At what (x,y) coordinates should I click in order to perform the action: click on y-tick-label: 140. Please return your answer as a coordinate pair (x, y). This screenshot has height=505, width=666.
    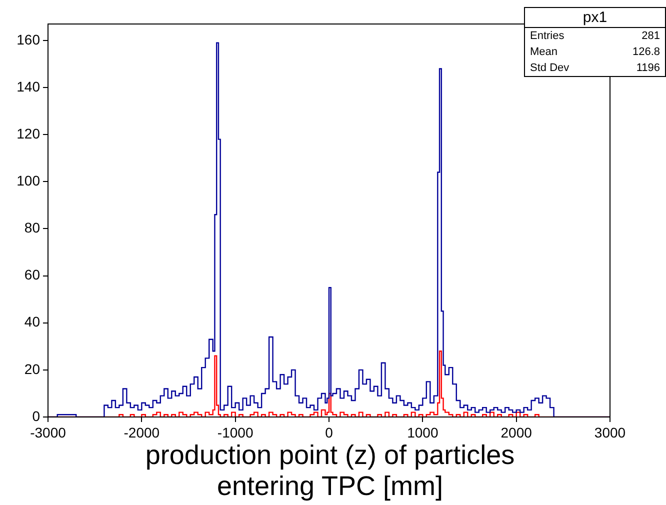
    Looking at the image, I should click on (28, 86).